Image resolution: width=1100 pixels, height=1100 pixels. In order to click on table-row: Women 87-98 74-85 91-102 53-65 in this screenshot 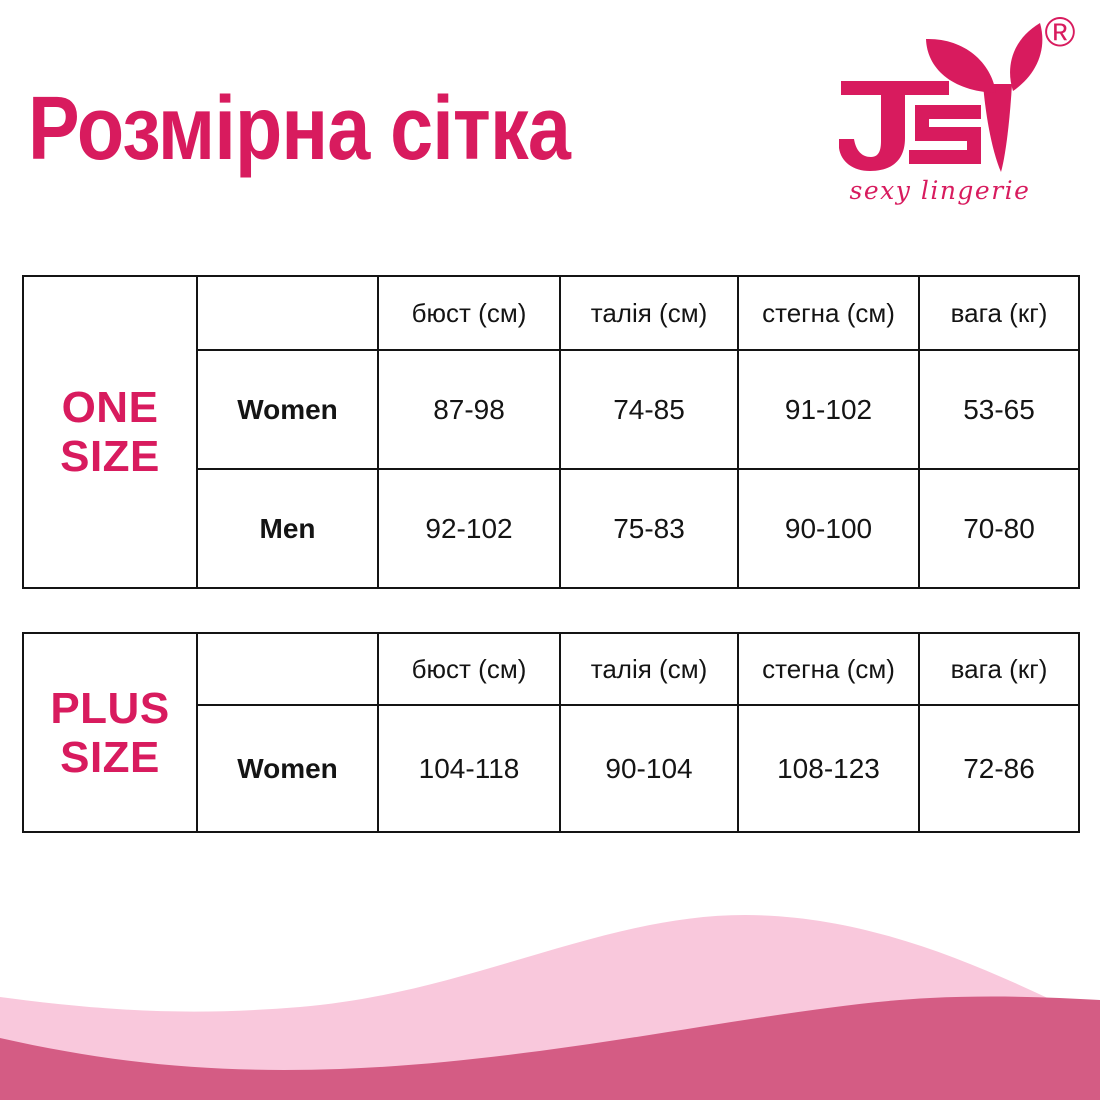, I will do `click(551, 409)`.